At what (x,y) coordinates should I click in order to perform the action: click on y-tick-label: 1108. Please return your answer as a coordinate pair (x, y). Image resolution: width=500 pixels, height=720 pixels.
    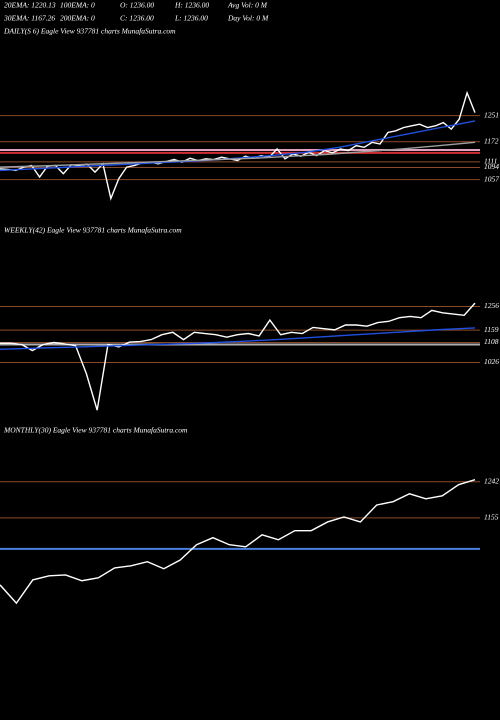
    Looking at the image, I should click on (491, 341).